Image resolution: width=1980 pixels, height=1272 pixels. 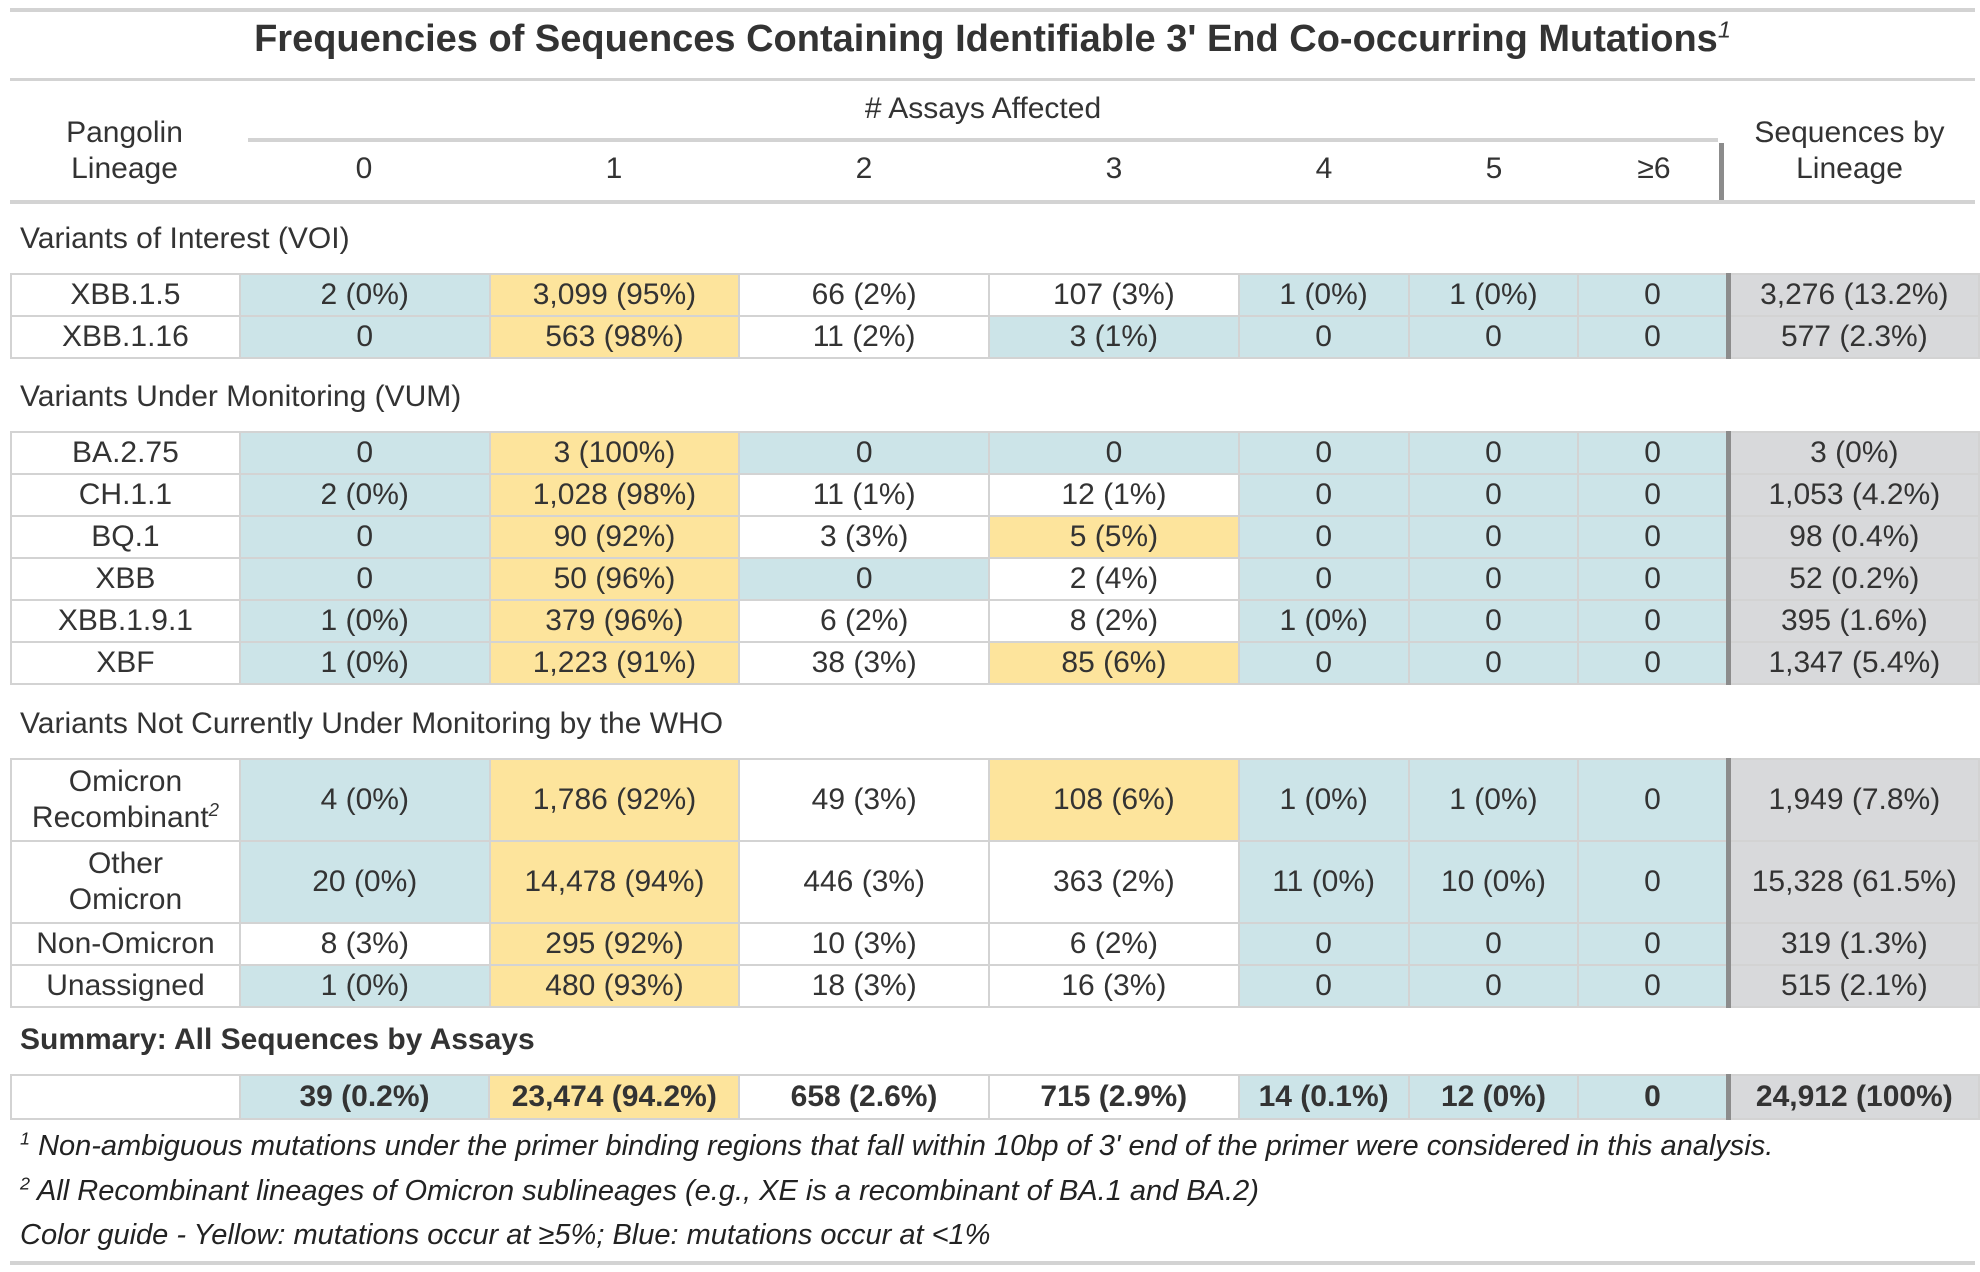 I want to click on count-cell-assays-5: 12 (0%), so click(x=1493, y=1097).